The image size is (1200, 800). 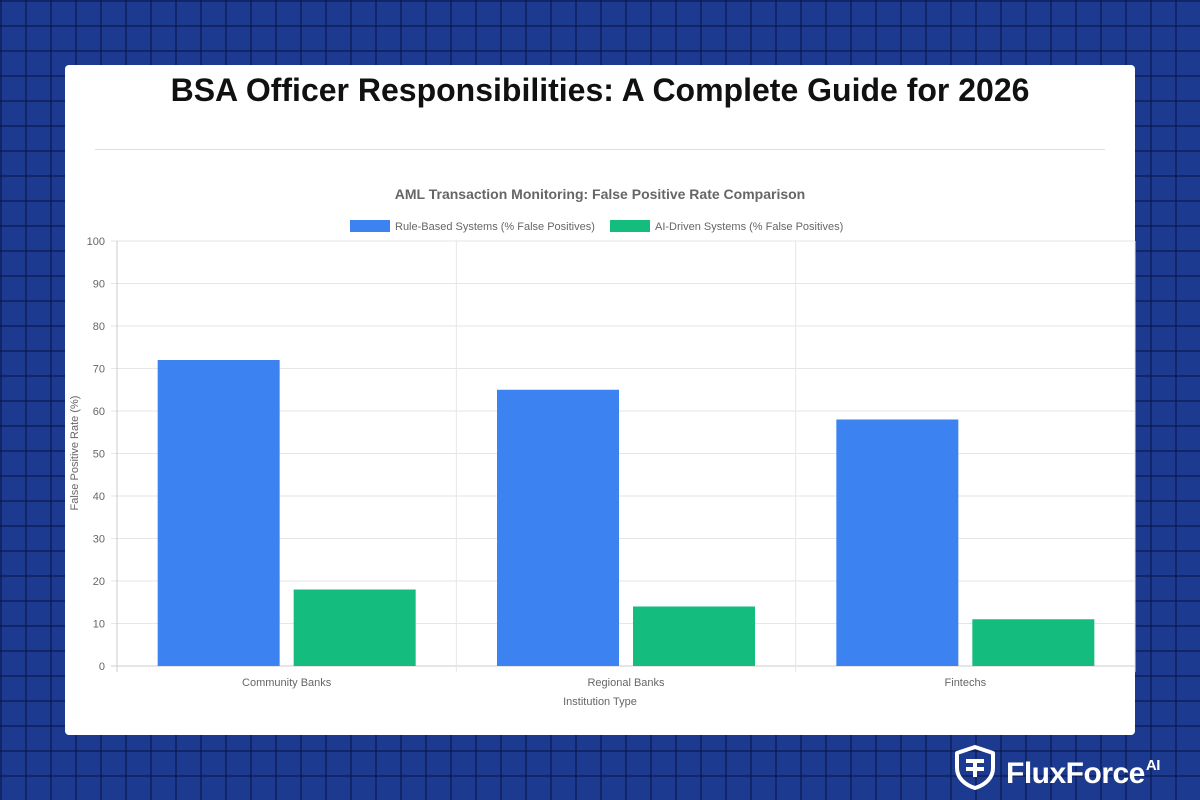 I want to click on y-axis-ticks: 0 10 20 30 40 50 60 70 80 90 100, so click(x=96, y=454).